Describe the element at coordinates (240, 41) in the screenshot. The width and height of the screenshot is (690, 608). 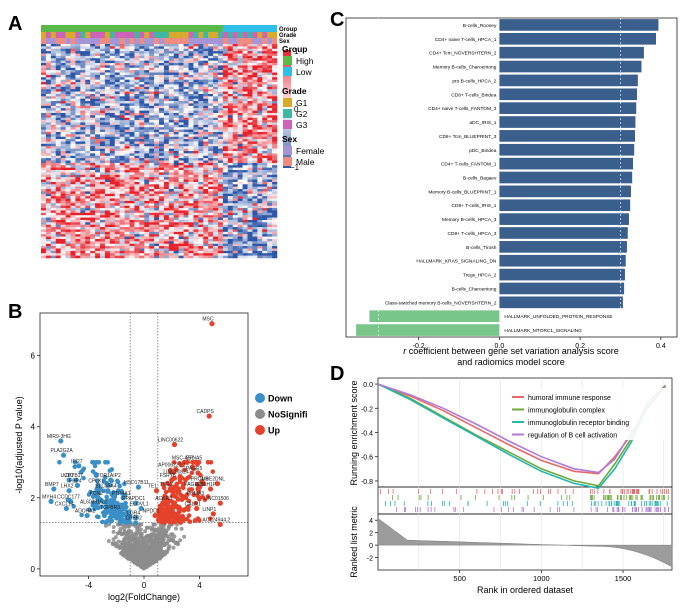
I see `sex-cell` at that location.